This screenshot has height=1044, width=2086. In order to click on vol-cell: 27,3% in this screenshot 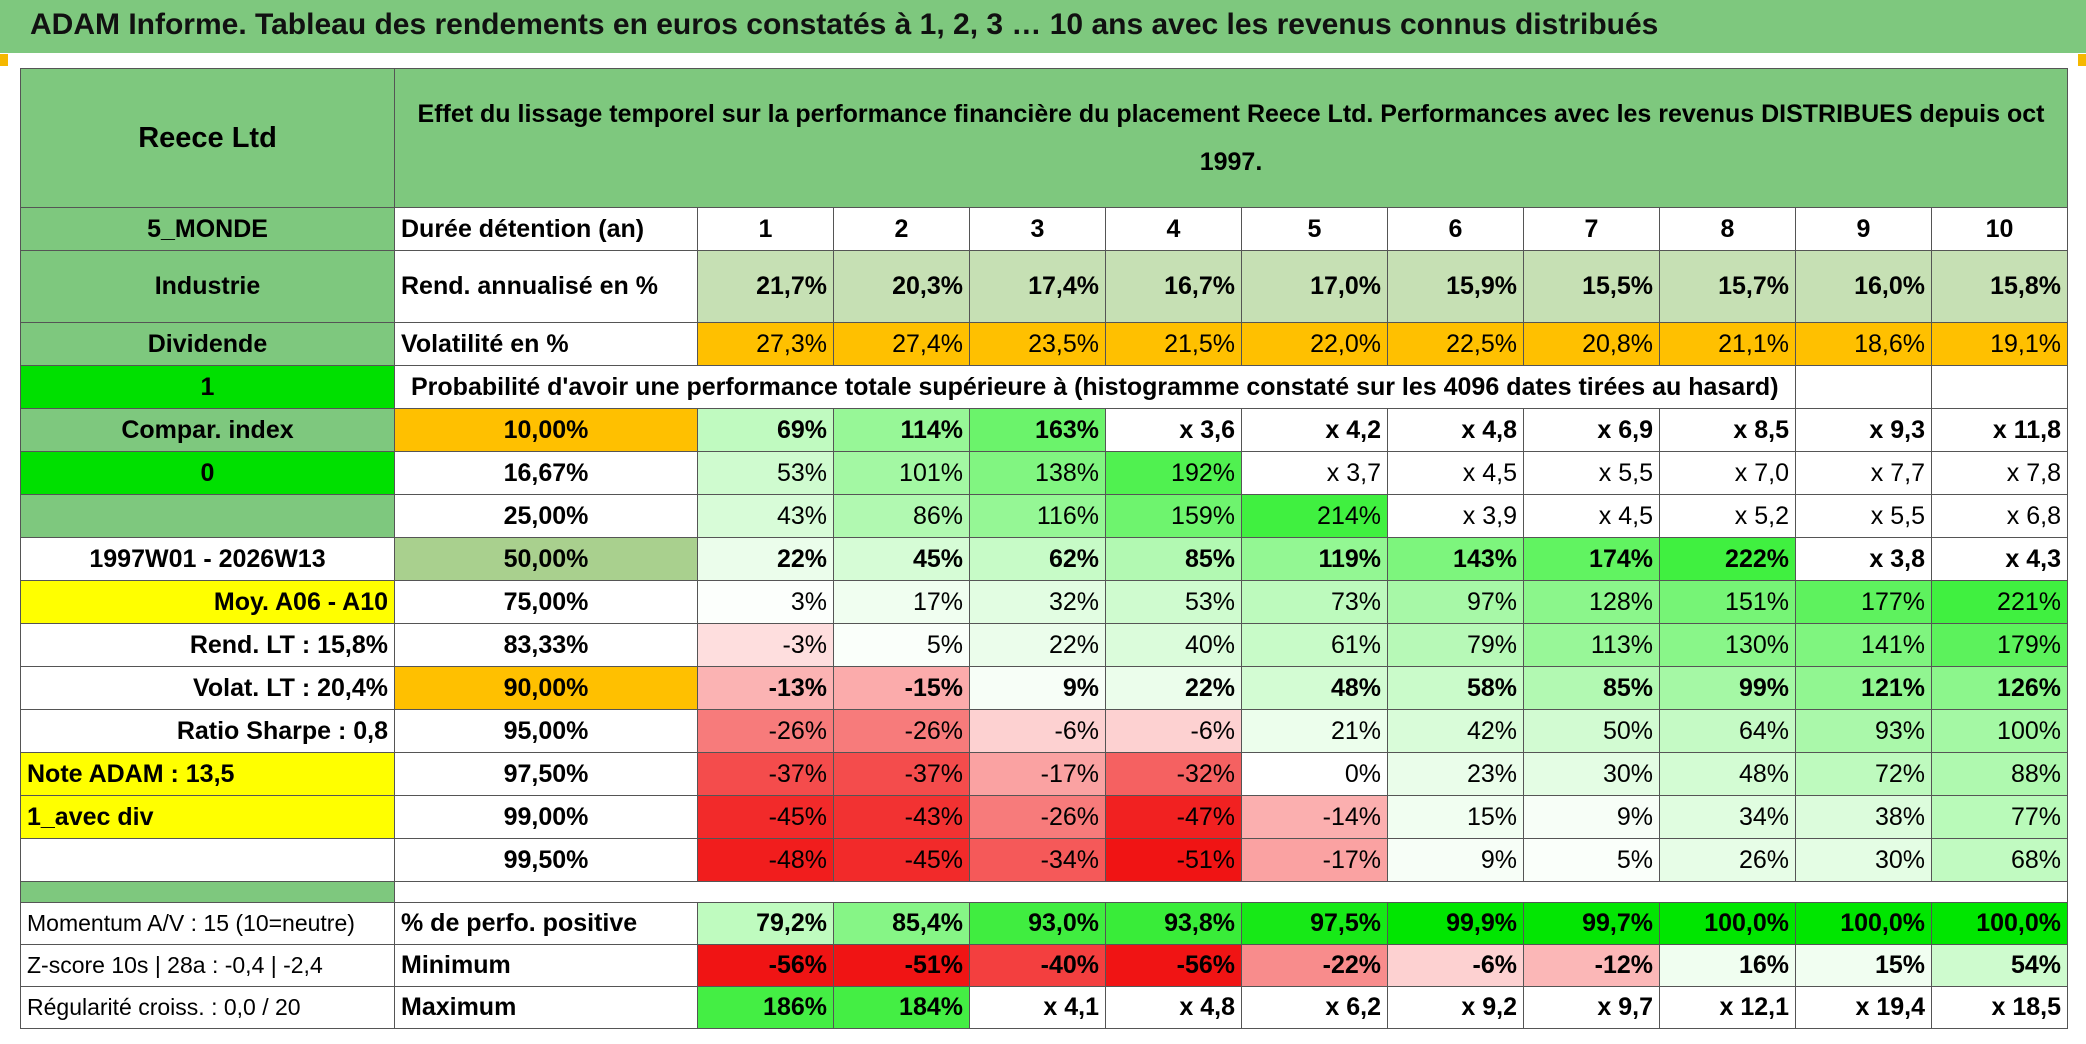, I will do `click(765, 344)`.